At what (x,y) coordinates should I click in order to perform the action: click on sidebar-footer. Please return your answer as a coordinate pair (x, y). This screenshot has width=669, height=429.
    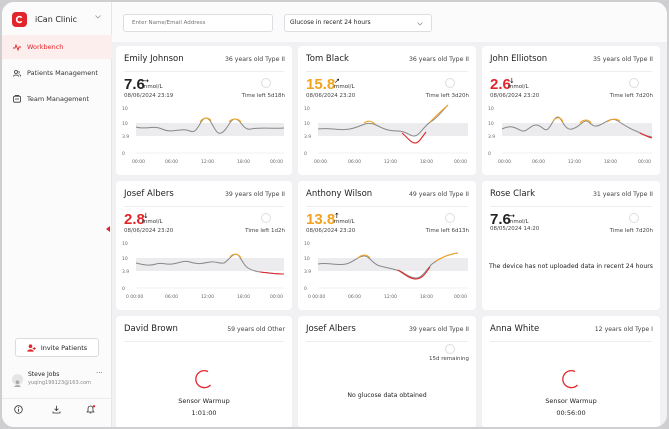
    Looking at the image, I should click on (57, 409).